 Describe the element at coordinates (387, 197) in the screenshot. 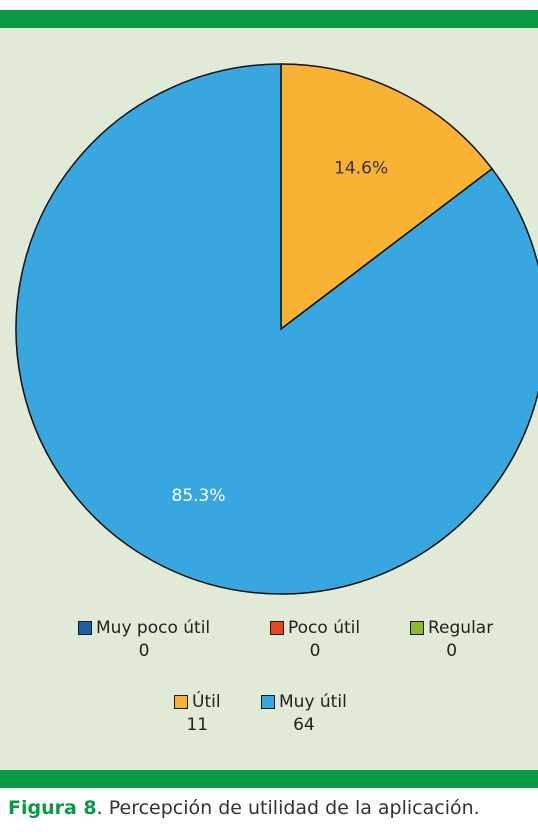

I see `pie-slice--til` at that location.